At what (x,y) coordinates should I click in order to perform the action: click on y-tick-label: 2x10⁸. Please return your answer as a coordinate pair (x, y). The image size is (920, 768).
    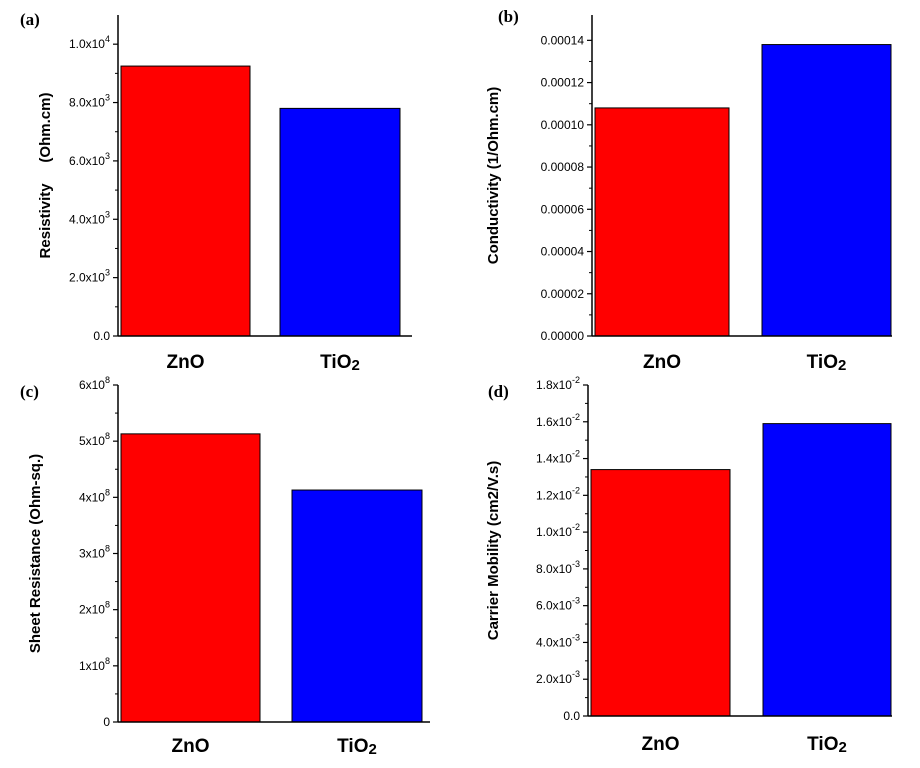
    Looking at the image, I should click on (94, 608).